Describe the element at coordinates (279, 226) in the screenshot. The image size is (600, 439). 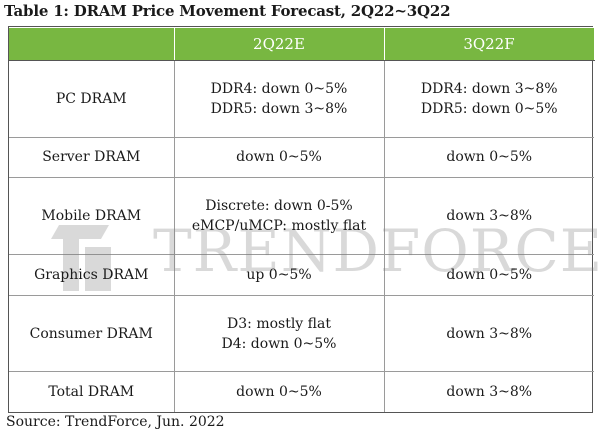
I see `cell-line: eMCP/uMCP: mostly flat` at that location.